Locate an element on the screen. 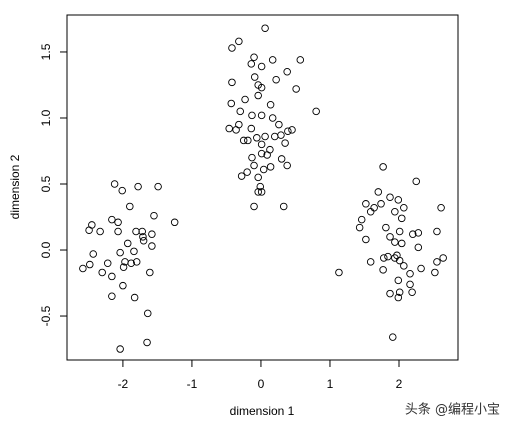 This screenshot has height=429, width=507. x-tick-label: 2 is located at coordinates (399, 384).